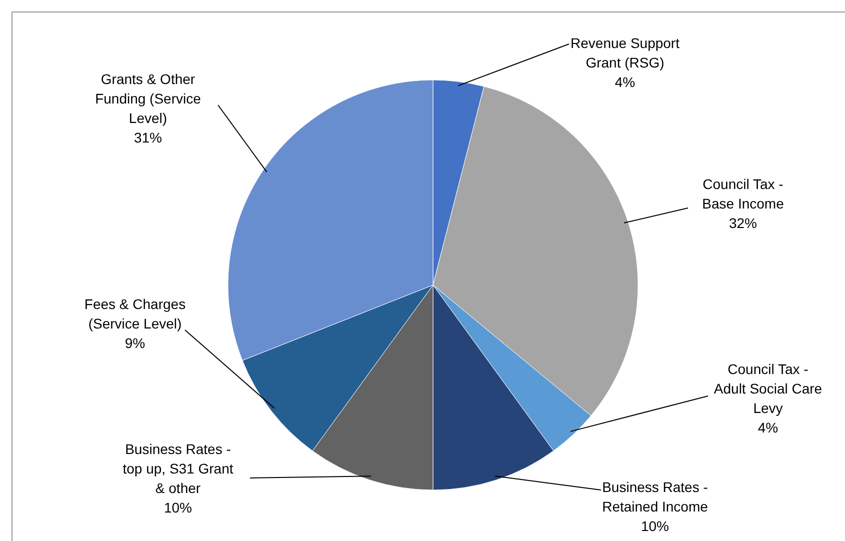  What do you see at coordinates (743, 194) in the screenshot?
I see `slice-label: Council Tax - Base Income` at bounding box center [743, 194].